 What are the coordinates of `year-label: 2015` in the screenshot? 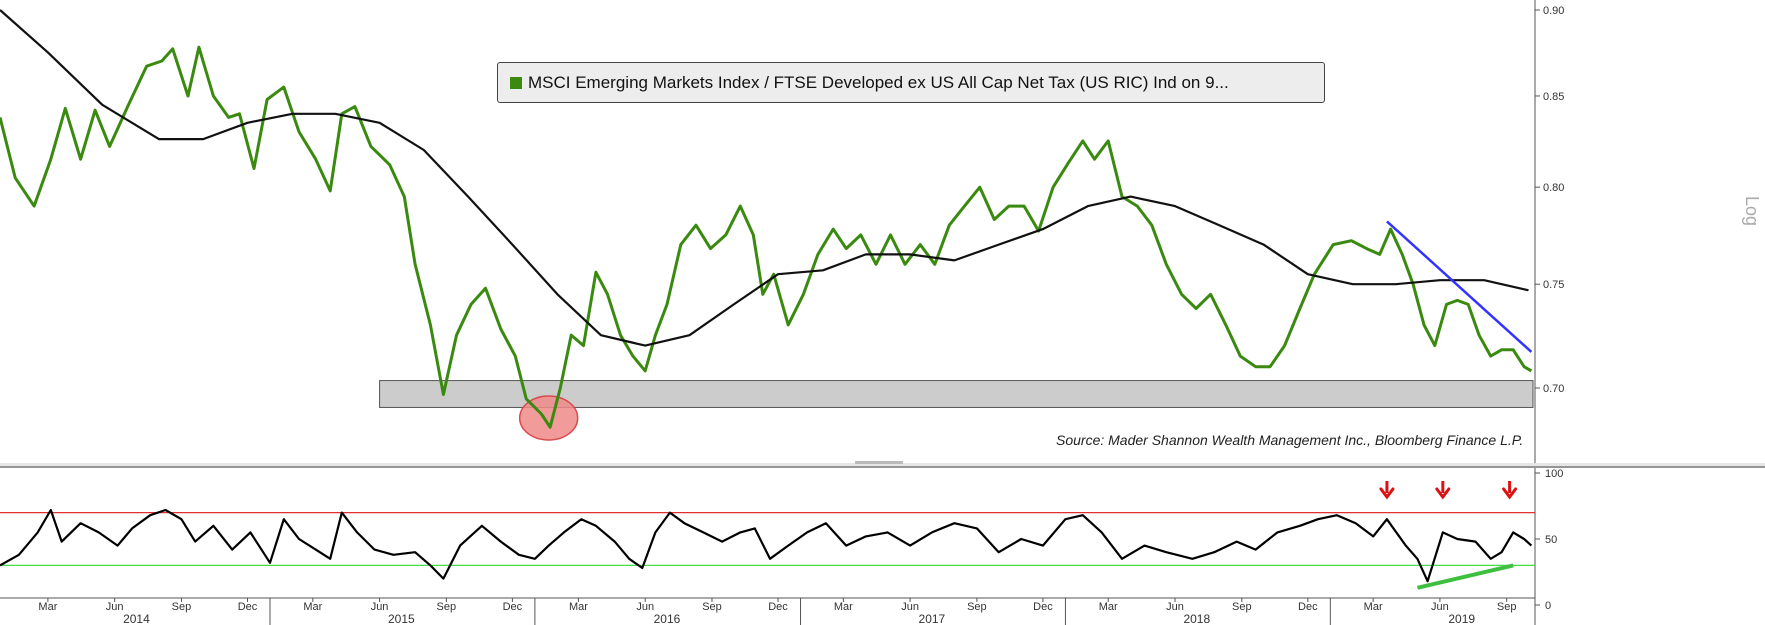 It's located at (401, 618).